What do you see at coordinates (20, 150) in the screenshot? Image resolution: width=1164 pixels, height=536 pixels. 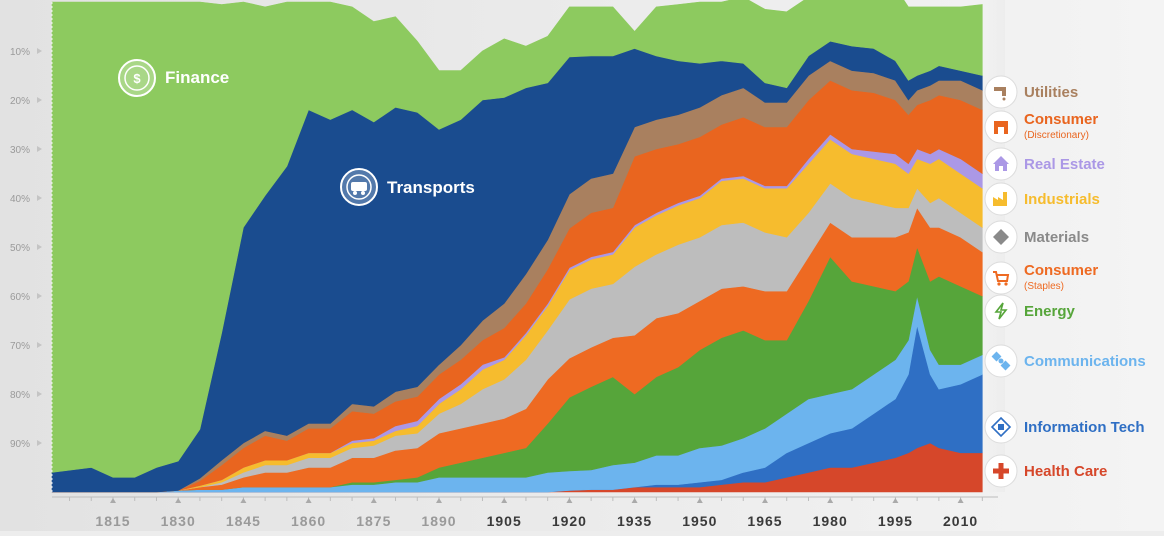 I see `y-tick-label: 30%` at bounding box center [20, 150].